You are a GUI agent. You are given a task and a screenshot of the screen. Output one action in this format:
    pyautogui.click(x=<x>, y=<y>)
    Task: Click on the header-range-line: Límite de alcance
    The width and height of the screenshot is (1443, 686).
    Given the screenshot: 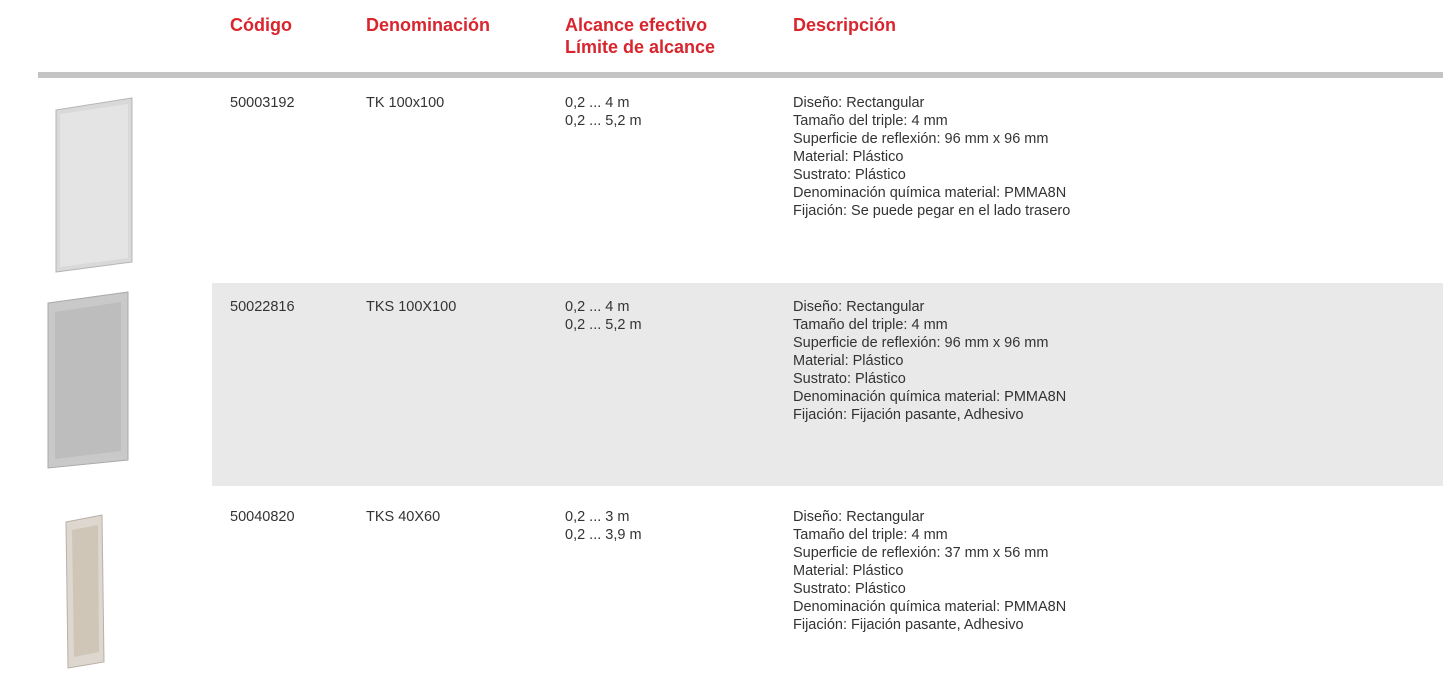 What is the action you would take?
    pyautogui.click(x=640, y=47)
    